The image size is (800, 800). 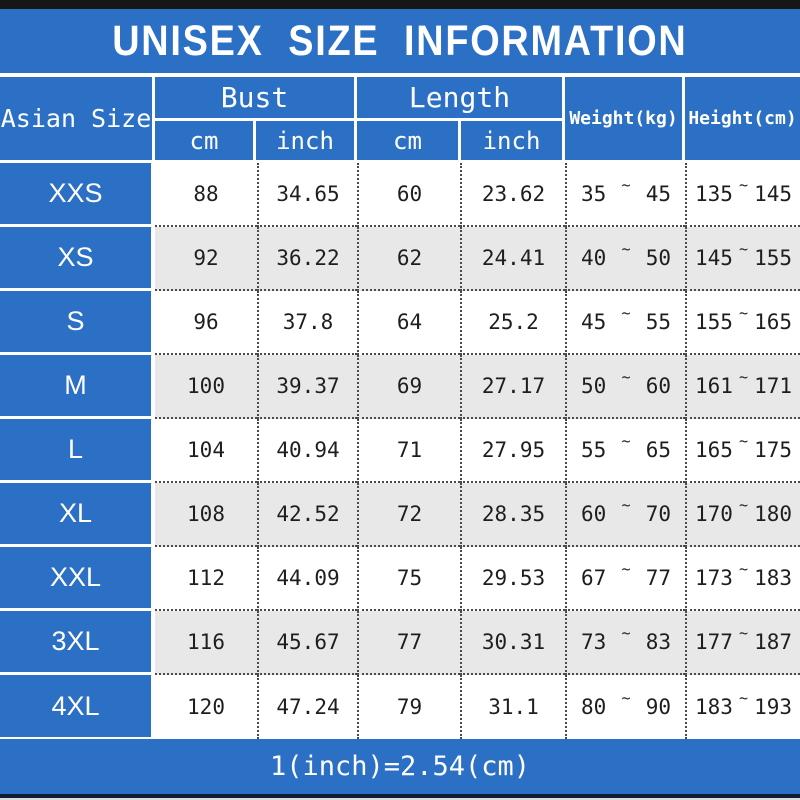 What do you see at coordinates (408, 515) in the screenshot?
I see `length-cm-cell: 72` at bounding box center [408, 515].